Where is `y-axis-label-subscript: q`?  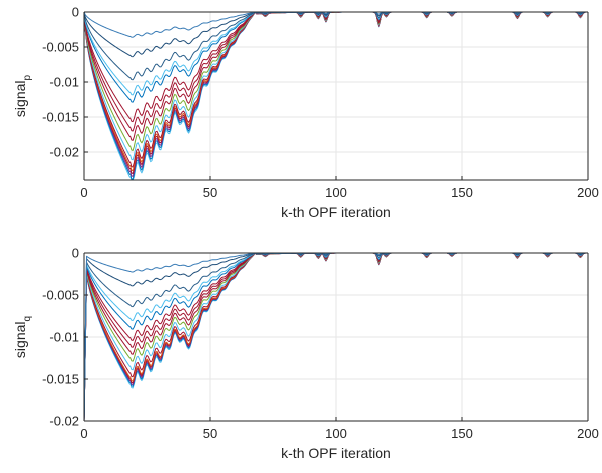 y-axis-label-subscript: q is located at coordinates (27, 319).